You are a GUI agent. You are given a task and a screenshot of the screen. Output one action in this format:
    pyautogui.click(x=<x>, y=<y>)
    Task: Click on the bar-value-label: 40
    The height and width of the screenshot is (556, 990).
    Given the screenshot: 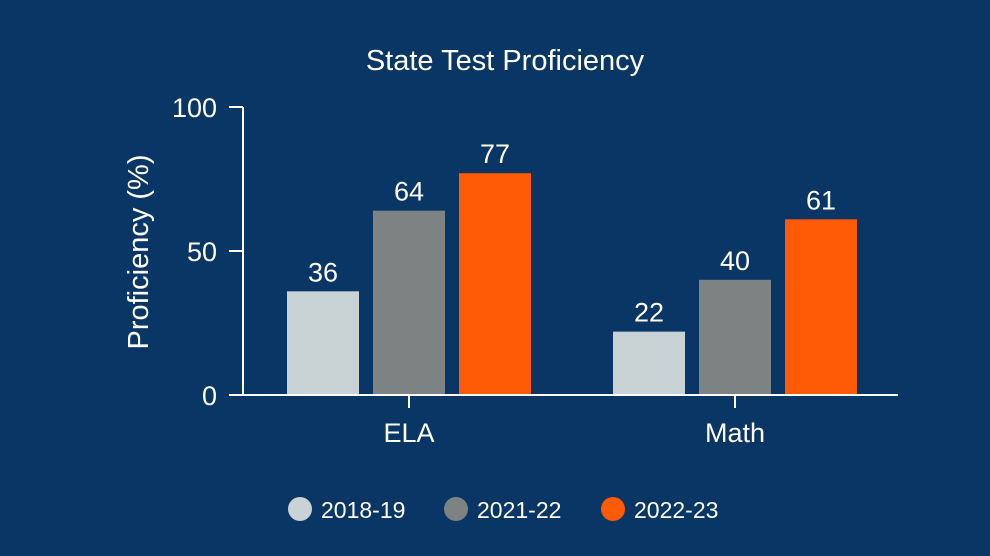 What is the action you would take?
    pyautogui.click(x=735, y=261)
    